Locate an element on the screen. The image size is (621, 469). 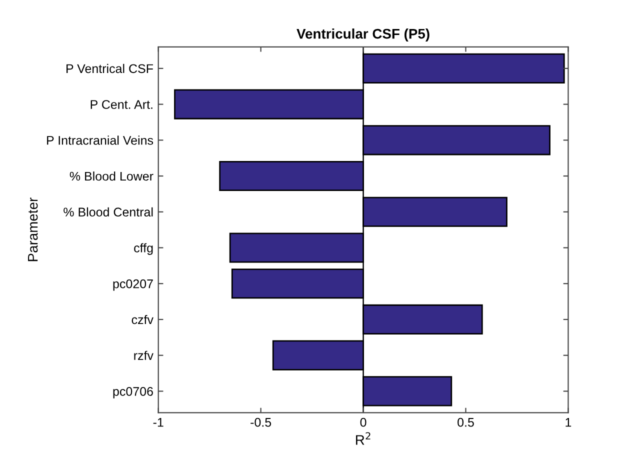
y-tick-label: cffg is located at coordinates (143, 249).